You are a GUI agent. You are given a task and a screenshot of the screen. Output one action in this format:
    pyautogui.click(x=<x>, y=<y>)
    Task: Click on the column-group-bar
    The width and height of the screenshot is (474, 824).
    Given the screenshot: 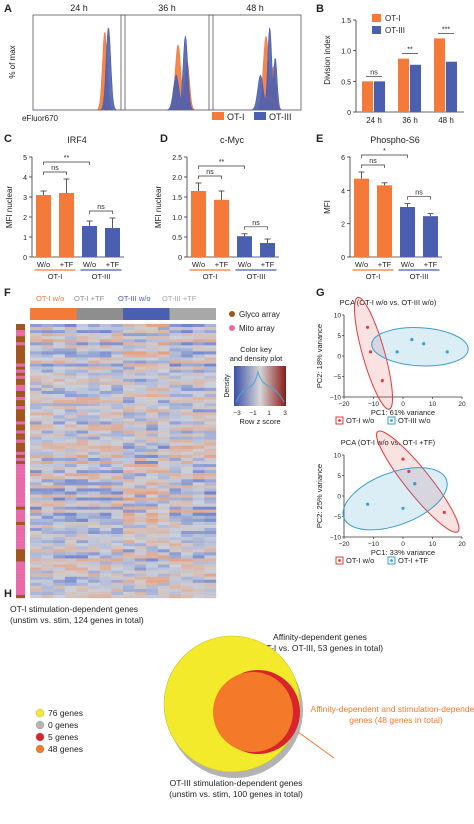 What is the action you would take?
    pyautogui.click(x=53, y=314)
    